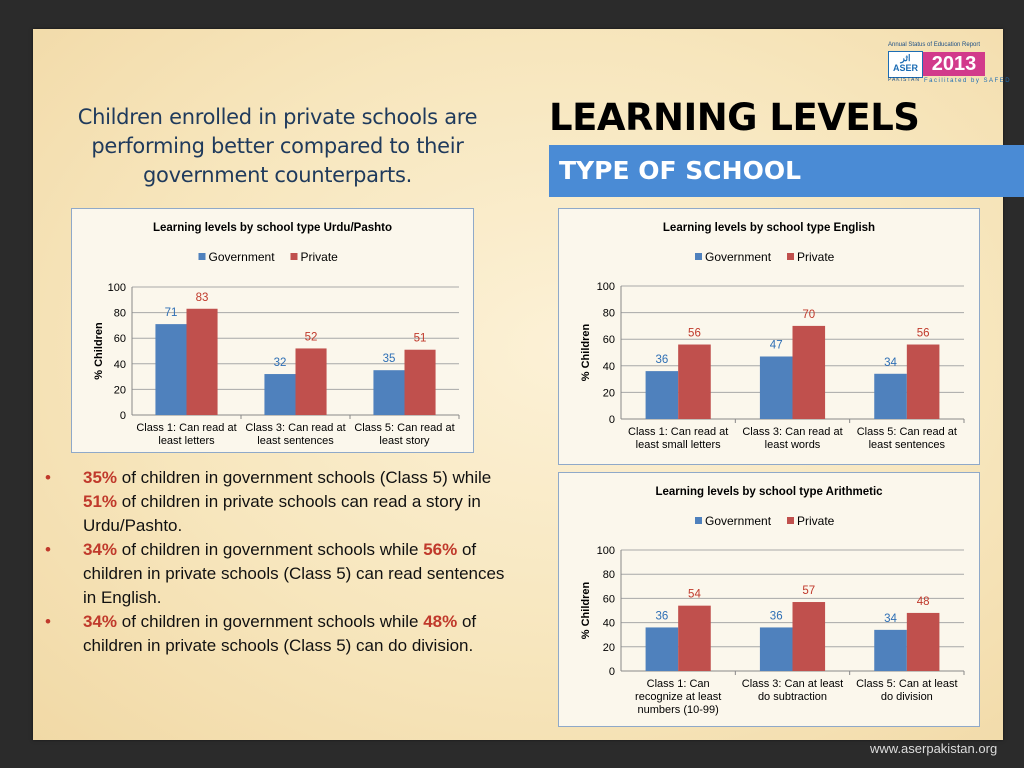 The image size is (1024, 768). What do you see at coordinates (776, 345) in the screenshot?
I see `data-label: 47` at bounding box center [776, 345].